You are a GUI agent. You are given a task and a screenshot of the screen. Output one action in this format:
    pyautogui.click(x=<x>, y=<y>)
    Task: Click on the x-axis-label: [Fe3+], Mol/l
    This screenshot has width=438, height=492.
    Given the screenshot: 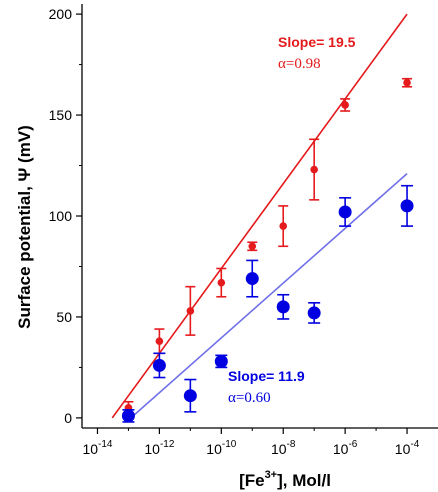 What is the action you would take?
    pyautogui.click(x=285, y=479)
    